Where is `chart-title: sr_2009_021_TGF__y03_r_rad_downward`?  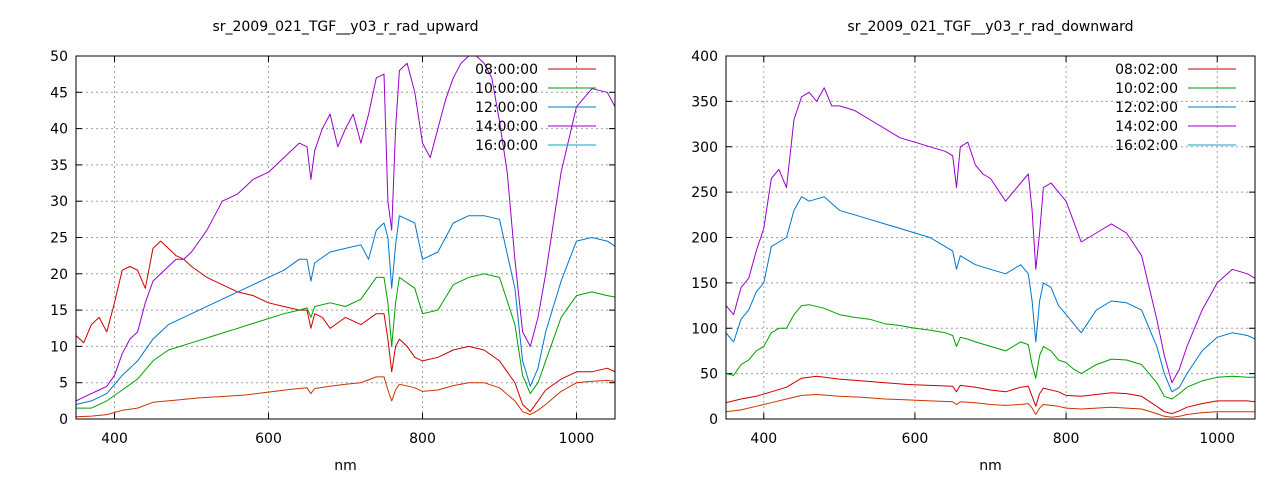
chart-title: sr_2009_021_TGF__y03_r_rad_downward is located at coordinates (990, 27).